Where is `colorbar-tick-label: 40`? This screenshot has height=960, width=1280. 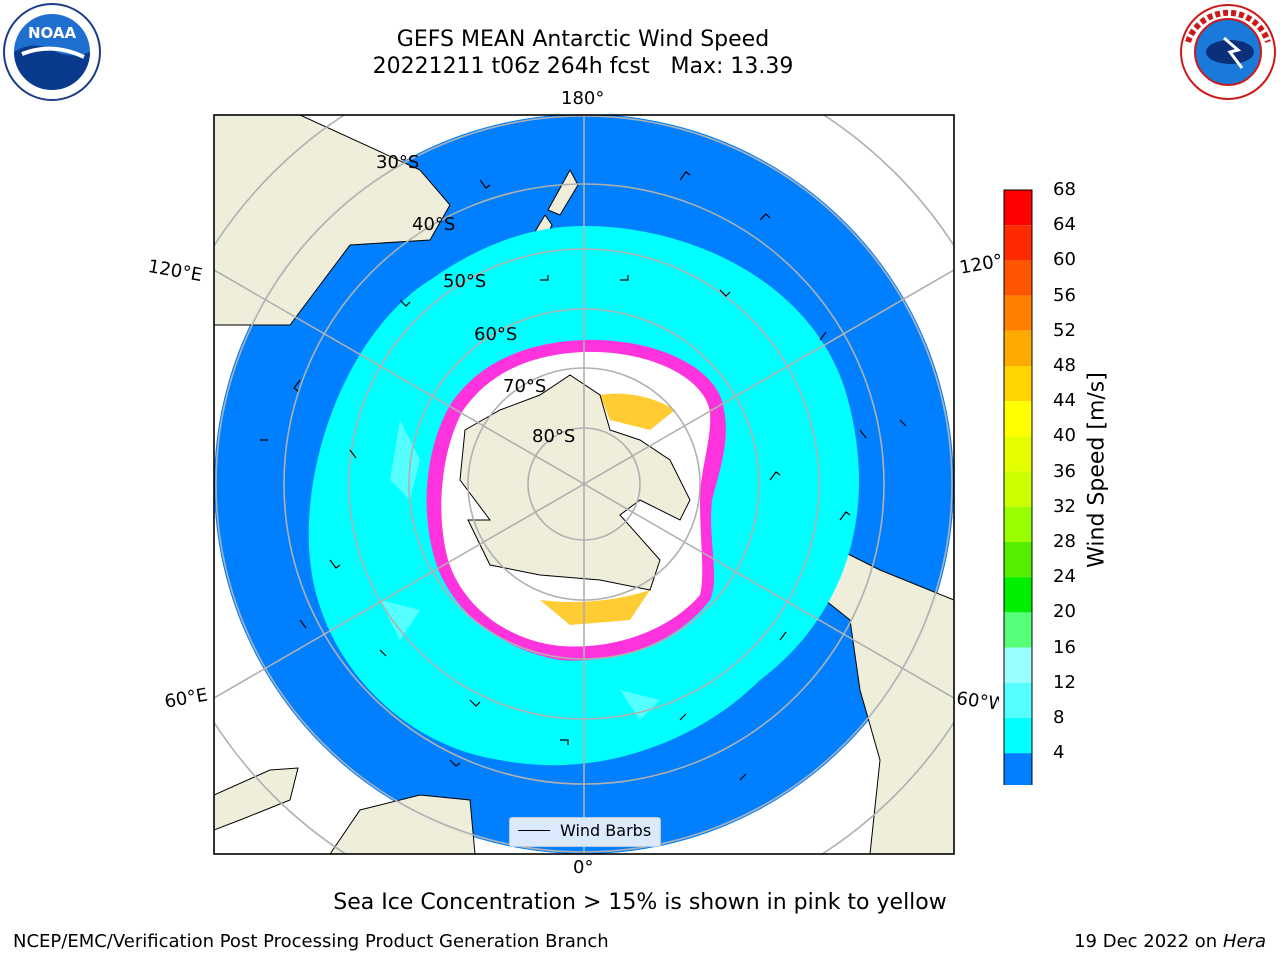 colorbar-tick-label: 40 is located at coordinates (1064, 436).